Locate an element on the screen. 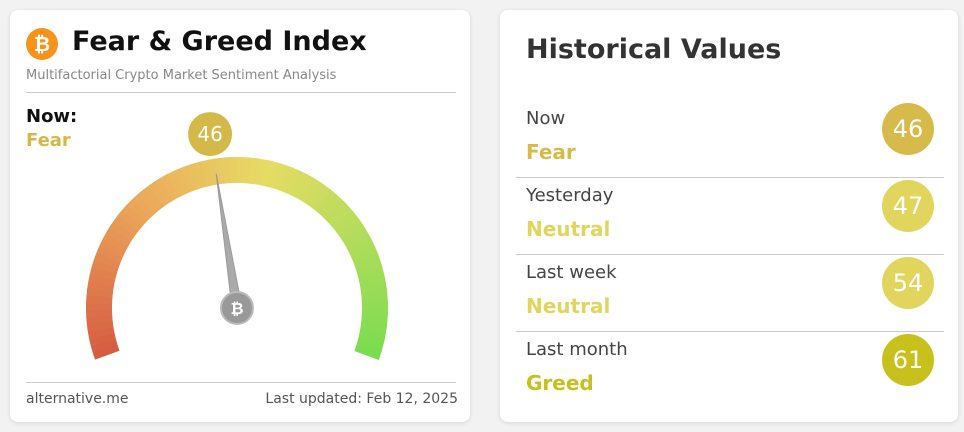 This screenshot has height=432, width=964. history-row: Last month Greed 61 is located at coordinates (729, 369).